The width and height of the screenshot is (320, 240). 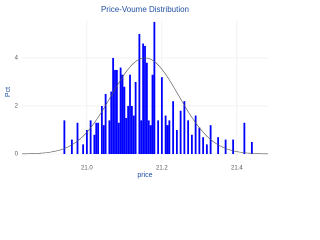 What do you see at coordinates (145, 9) in the screenshot?
I see `chart-title: Price-Voume Distribution` at bounding box center [145, 9].